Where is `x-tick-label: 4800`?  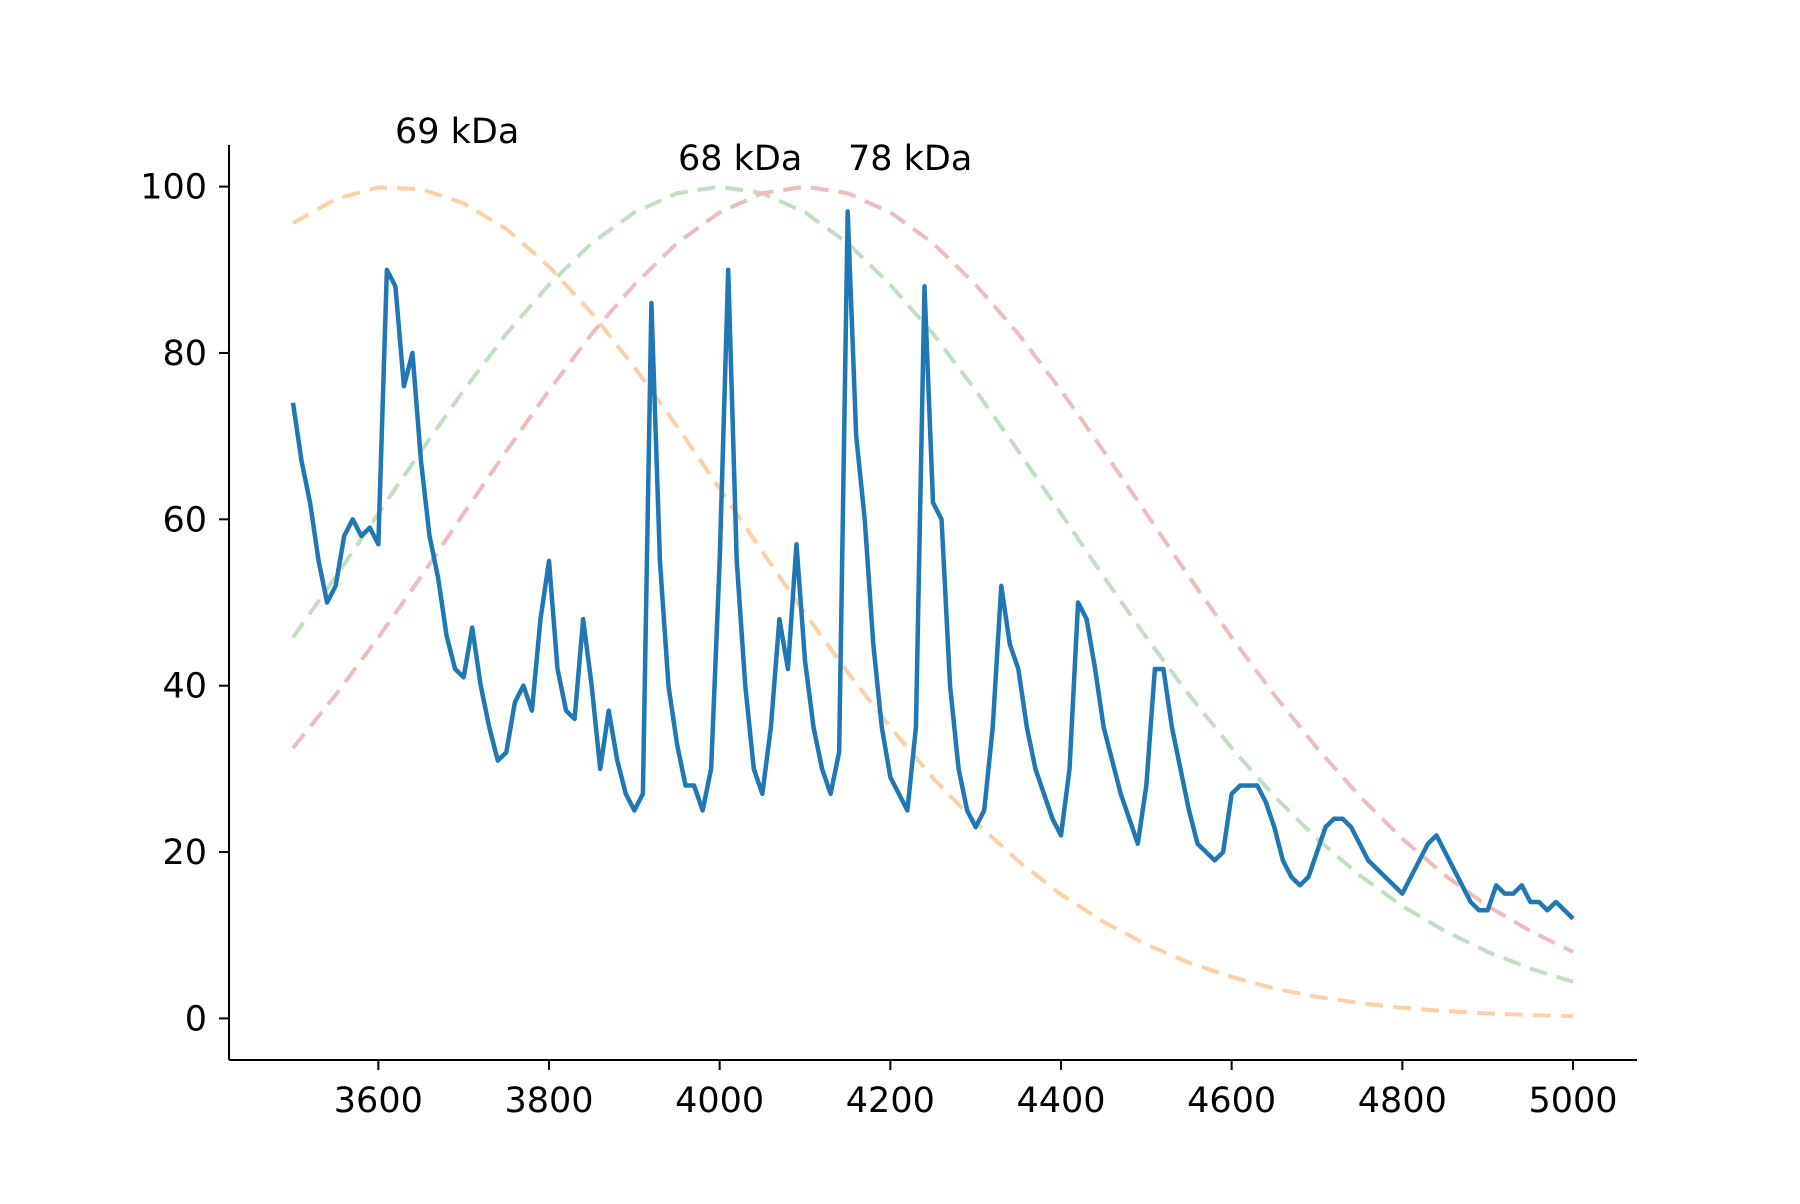 x-tick-label: 4800 is located at coordinates (1402, 1101).